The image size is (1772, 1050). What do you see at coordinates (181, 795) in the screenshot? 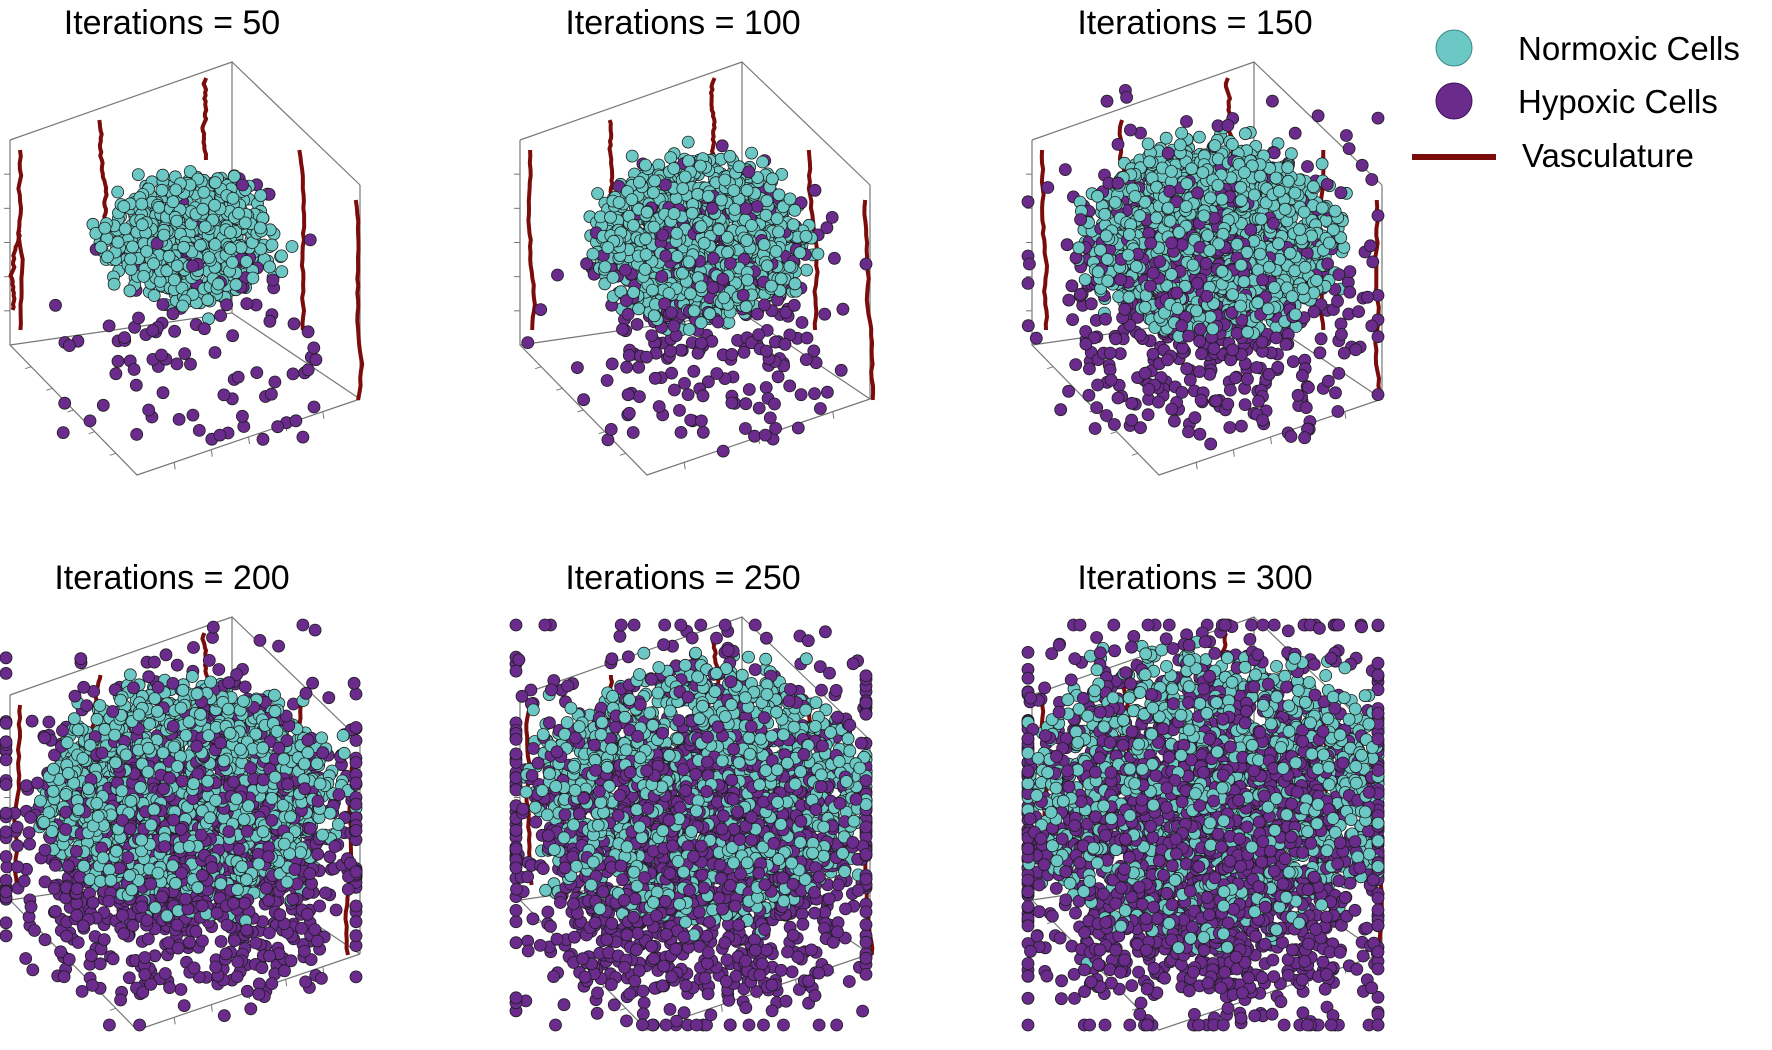
I see `panel-200: Iterations = 200` at bounding box center [181, 795].